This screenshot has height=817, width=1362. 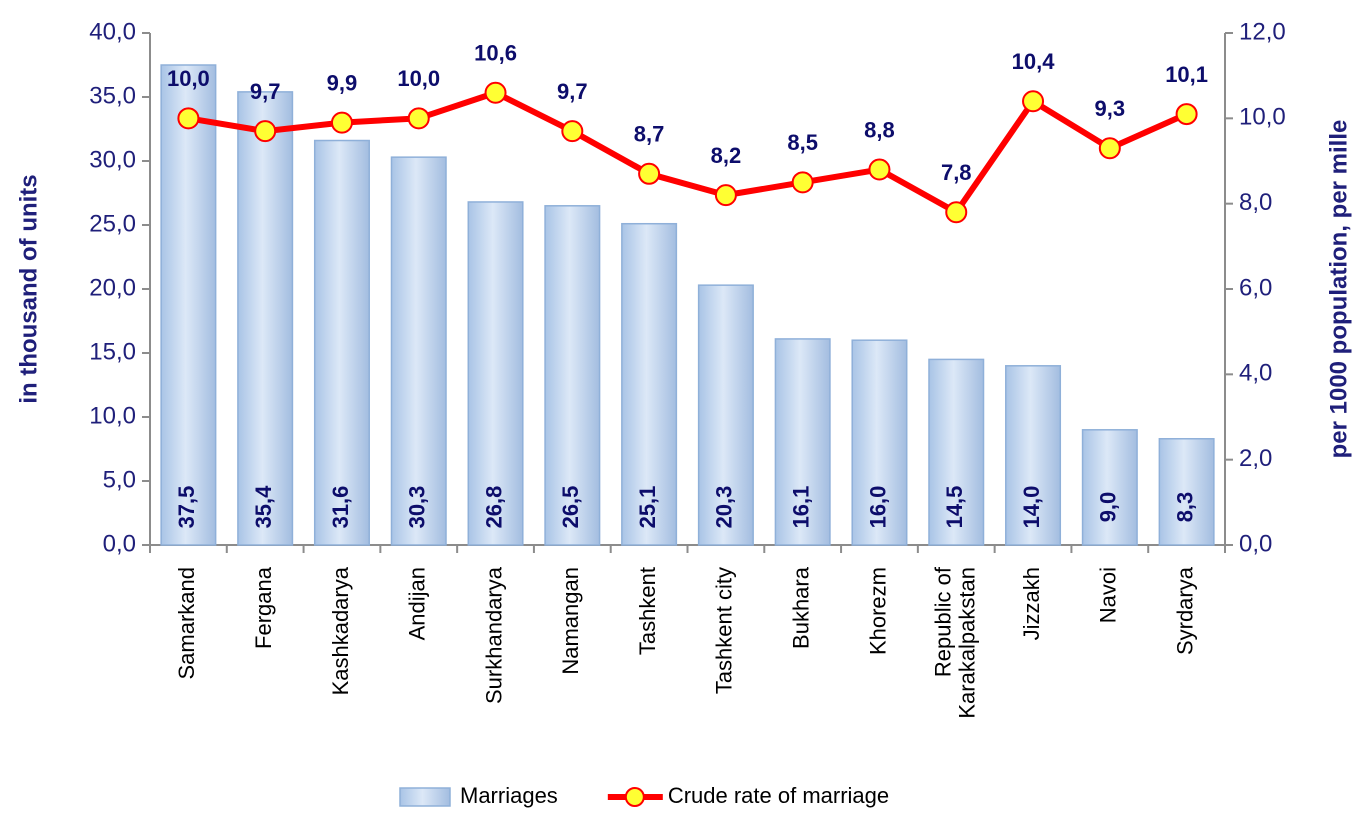 I want to click on line-value-label: 7,8, so click(x=956, y=172).